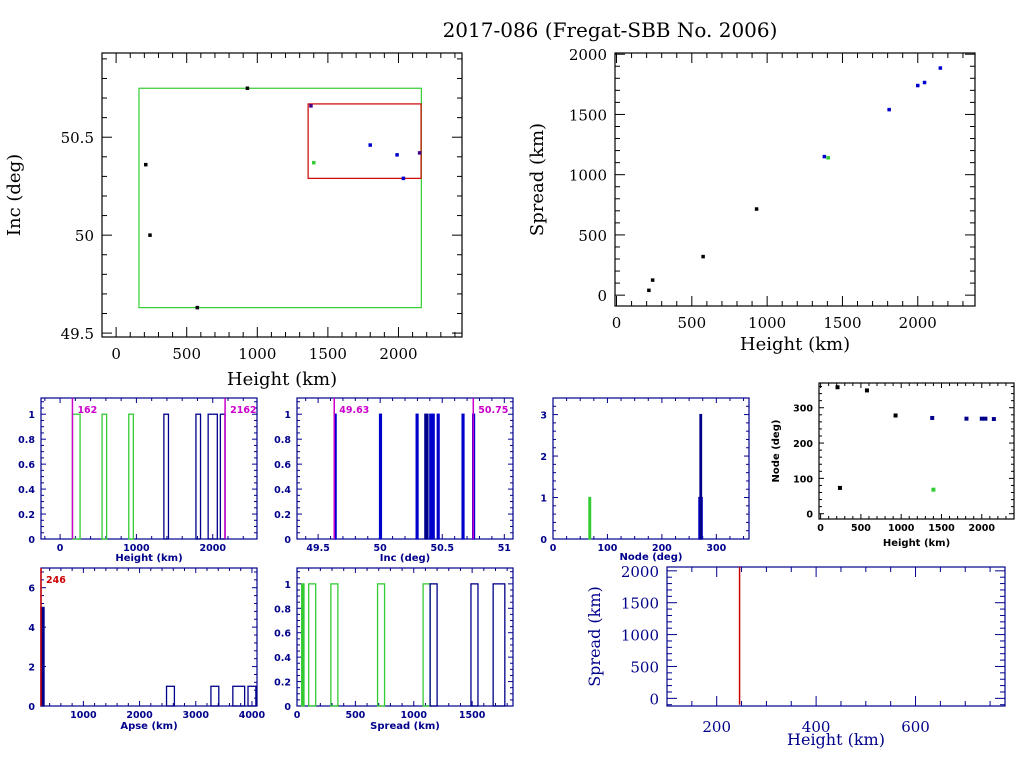 This screenshot has width=1024, height=768. Describe the element at coordinates (716, 727) in the screenshot. I see `x-tick-label: 200` at that location.